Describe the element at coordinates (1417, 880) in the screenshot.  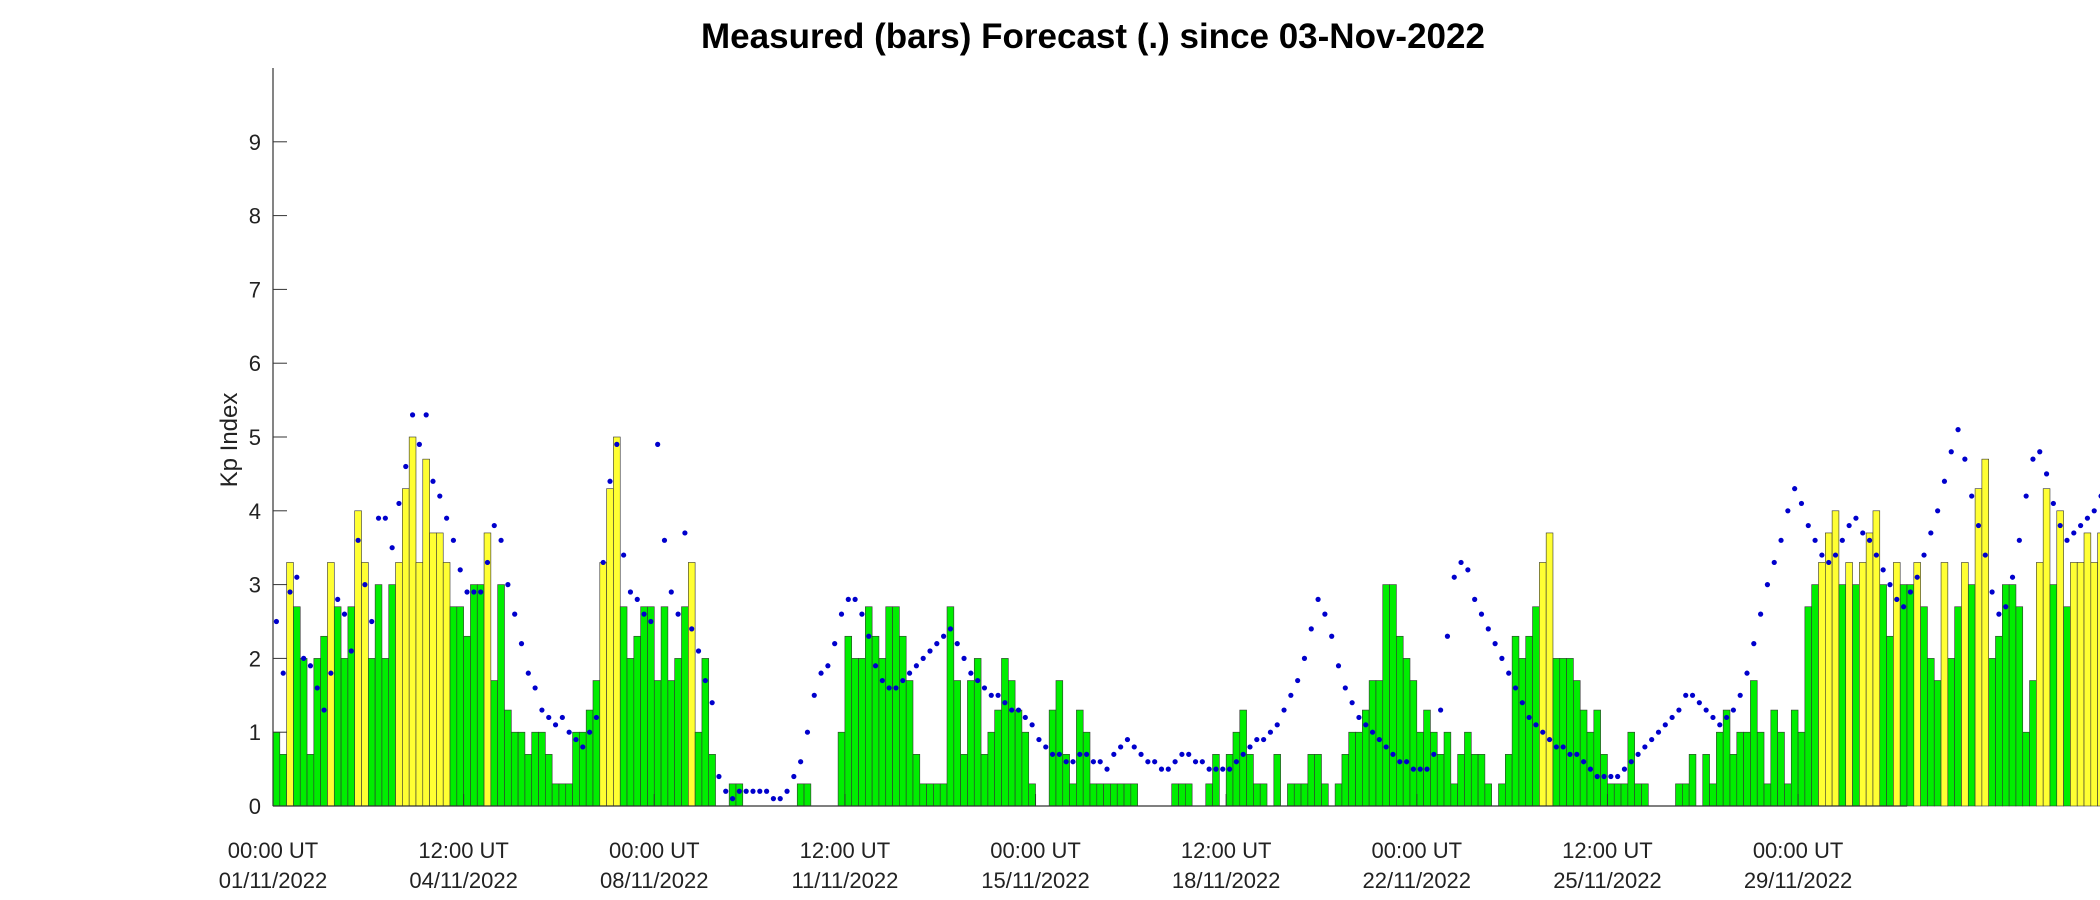
I see `x-tick-label-date: 22/11/2022` at that location.